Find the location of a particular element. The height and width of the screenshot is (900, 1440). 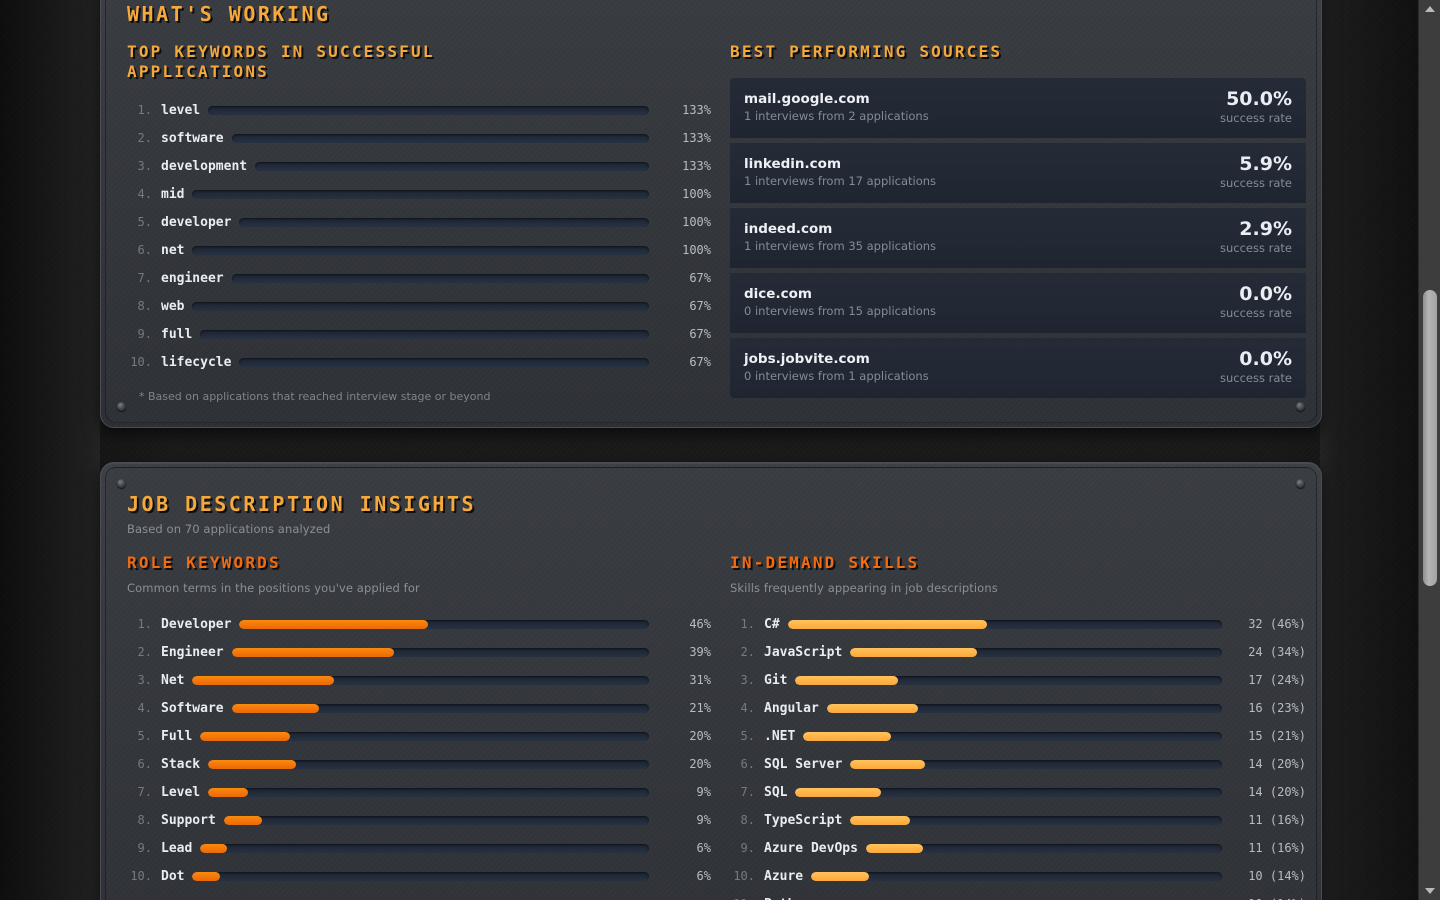

vertical-scrollbar is located at coordinates (1429, 450).